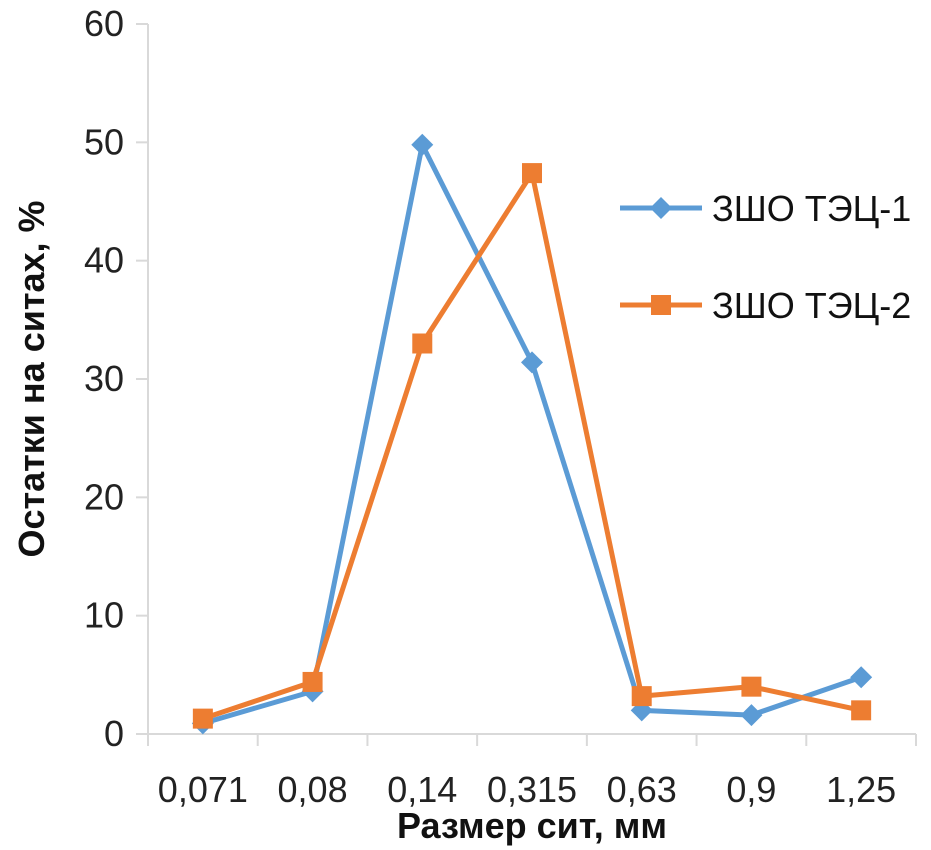 Image resolution: width=931 pixels, height=850 pixels. I want to click on y-tick-label: 60, so click(104, 23).